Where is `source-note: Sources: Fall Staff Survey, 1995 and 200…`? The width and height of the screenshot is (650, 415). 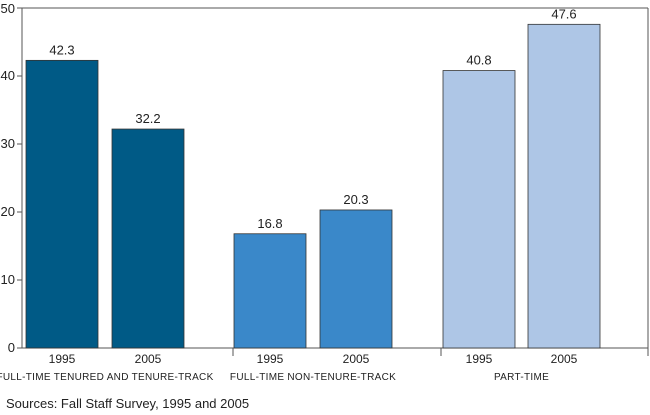
source-note: Sources: Fall Staff Survey, 1995 and 200… is located at coordinates (128, 403).